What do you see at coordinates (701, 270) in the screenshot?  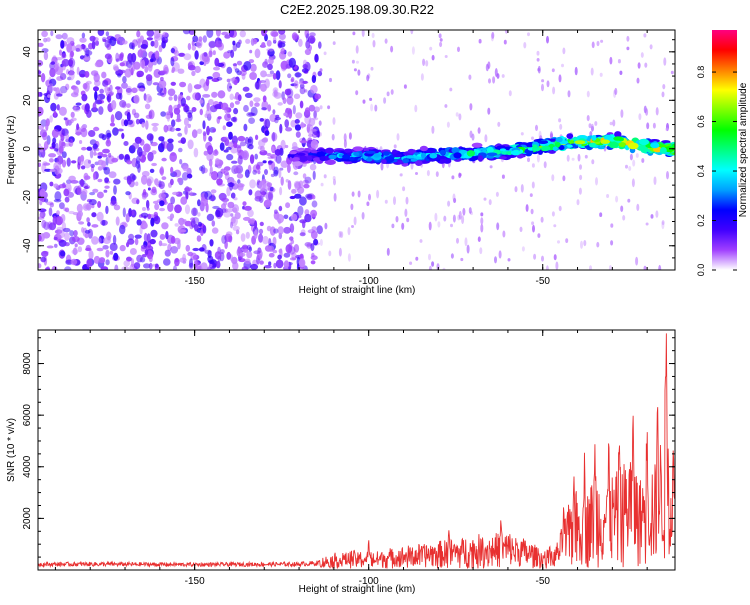 I see `colorbar-tick-label: 0.0` at bounding box center [701, 270].